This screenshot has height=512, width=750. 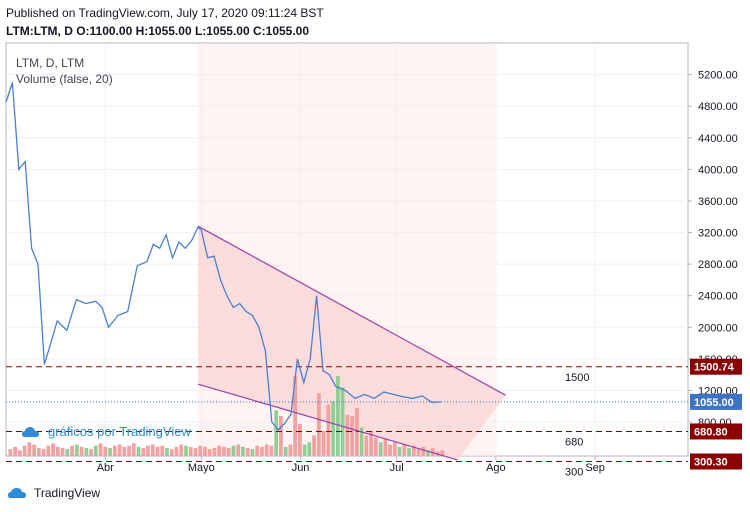 What do you see at coordinates (54, 493) in the screenshot?
I see `brand: TradingView` at bounding box center [54, 493].